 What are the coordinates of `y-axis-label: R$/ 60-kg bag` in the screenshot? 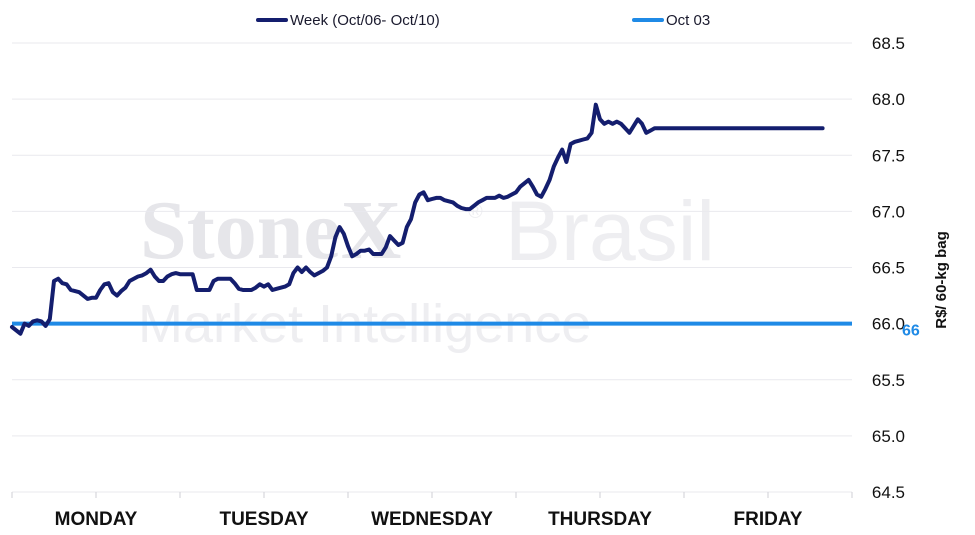 It's located at (941, 280).